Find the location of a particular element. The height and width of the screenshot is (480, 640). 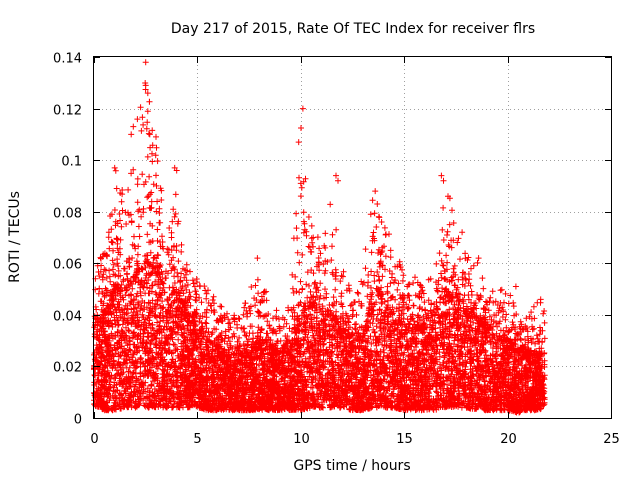

y-tick-label: 0.12 is located at coordinates (67, 111).